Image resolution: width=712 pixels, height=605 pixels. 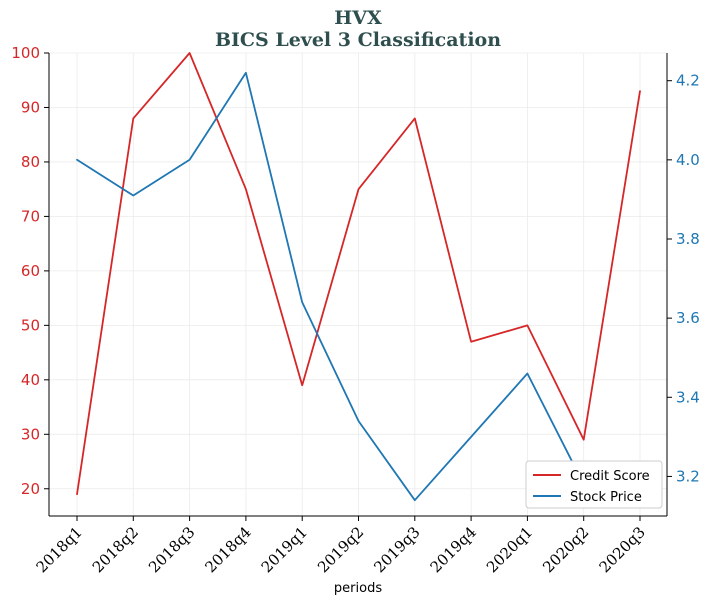 What do you see at coordinates (171, 549) in the screenshot?
I see `x-tick-label: 2018q3` at bounding box center [171, 549].